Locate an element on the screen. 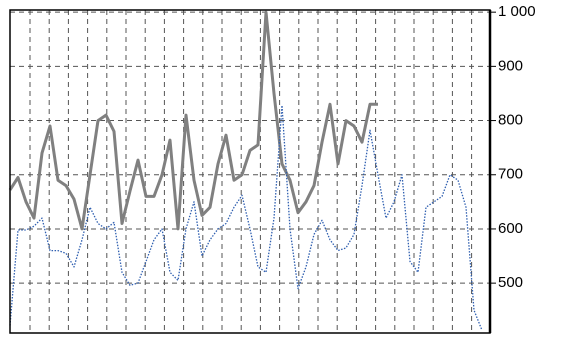 This screenshot has width=566, height=338. y-tick-label: 500 is located at coordinates (510, 282).